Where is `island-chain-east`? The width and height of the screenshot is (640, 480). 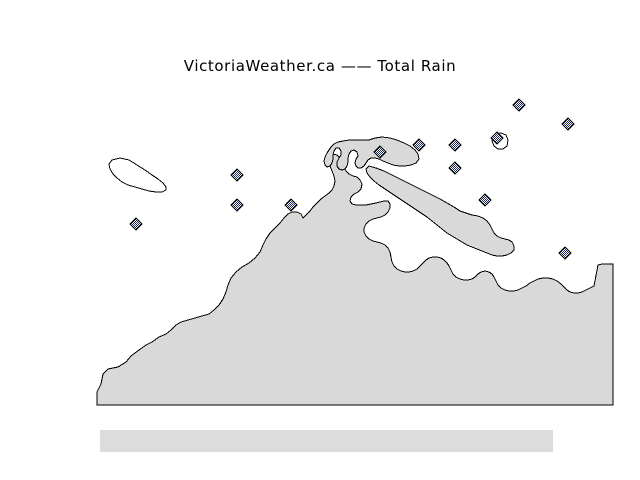
island-chain-east is located at coordinates (440, 211).